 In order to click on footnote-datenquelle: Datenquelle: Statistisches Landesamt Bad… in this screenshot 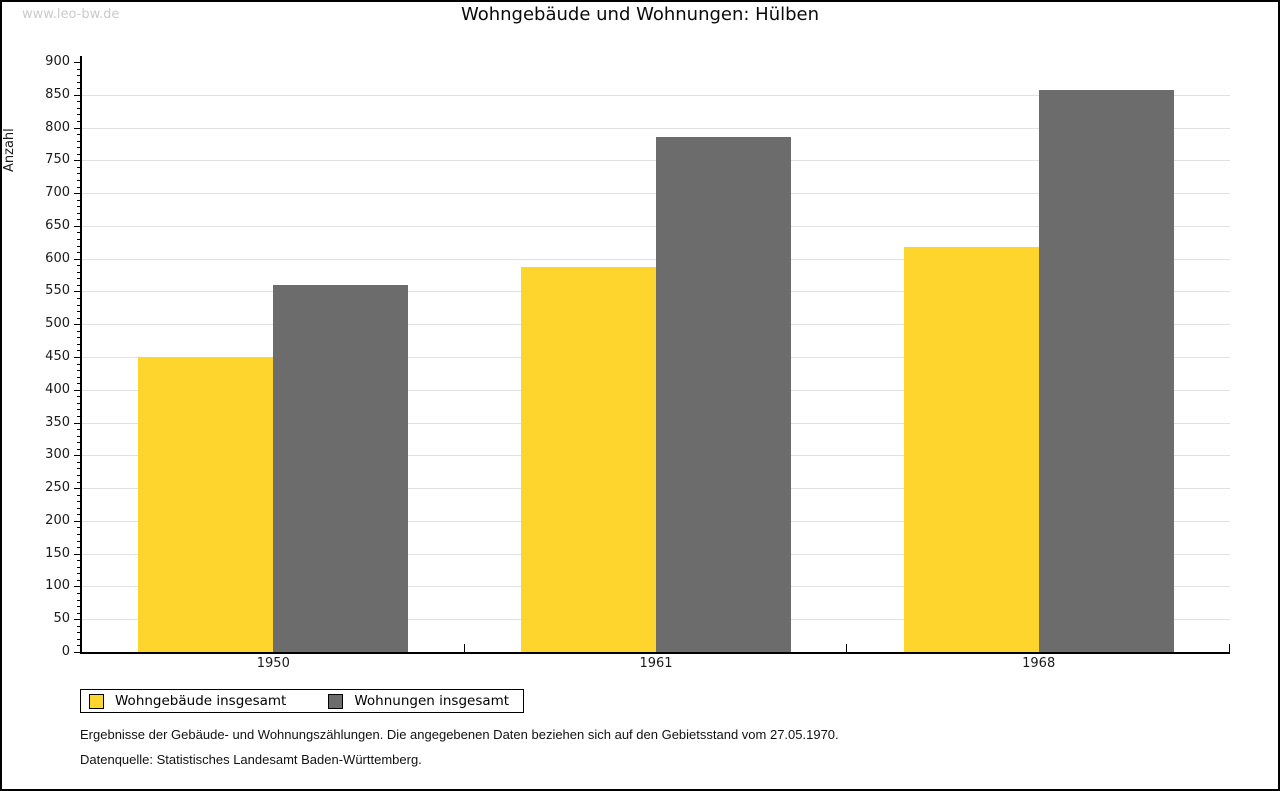, I will do `click(251, 759)`.